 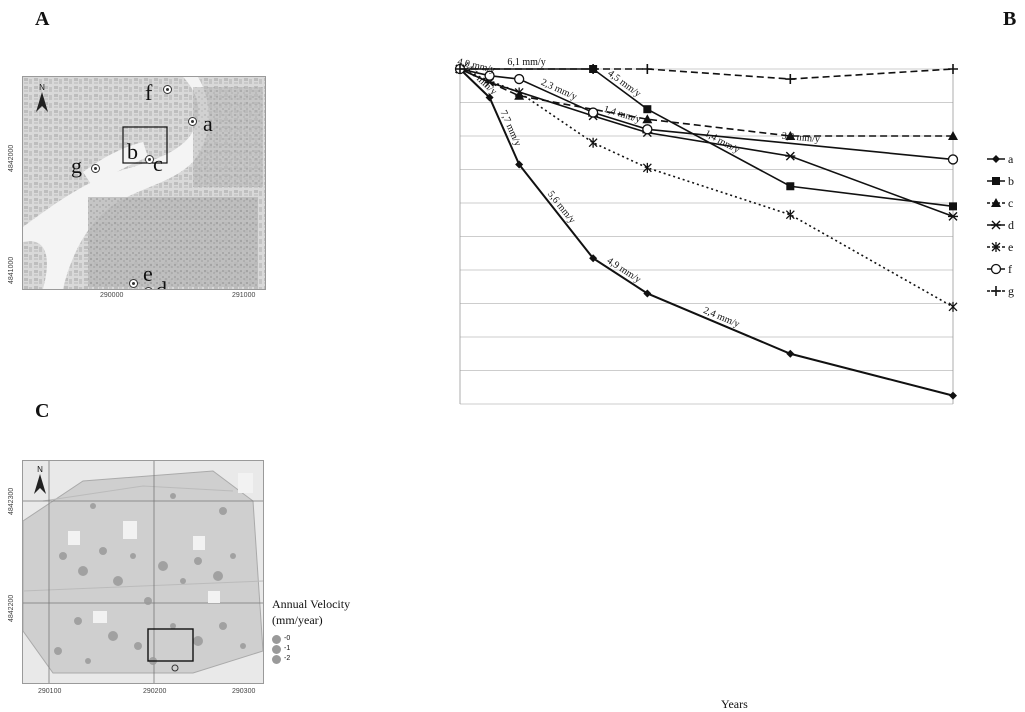 I want to click on legend-label-b: b, so click(x=1011, y=180).